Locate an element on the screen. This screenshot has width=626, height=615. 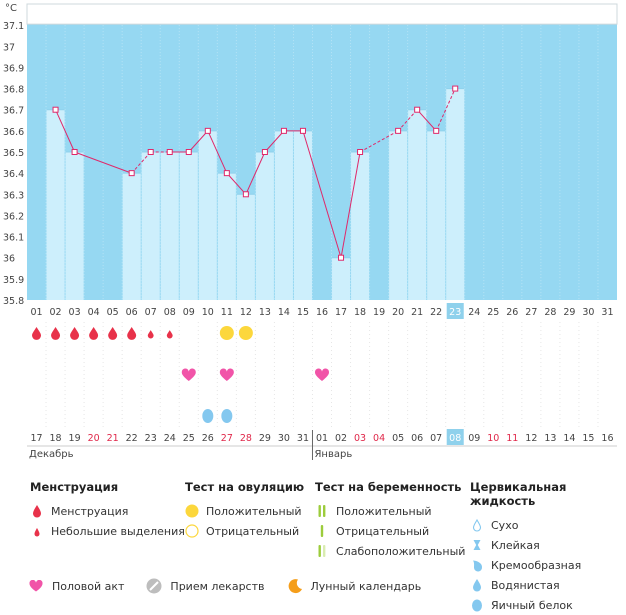
calendar-date-label: 29 is located at coordinates (265, 438).